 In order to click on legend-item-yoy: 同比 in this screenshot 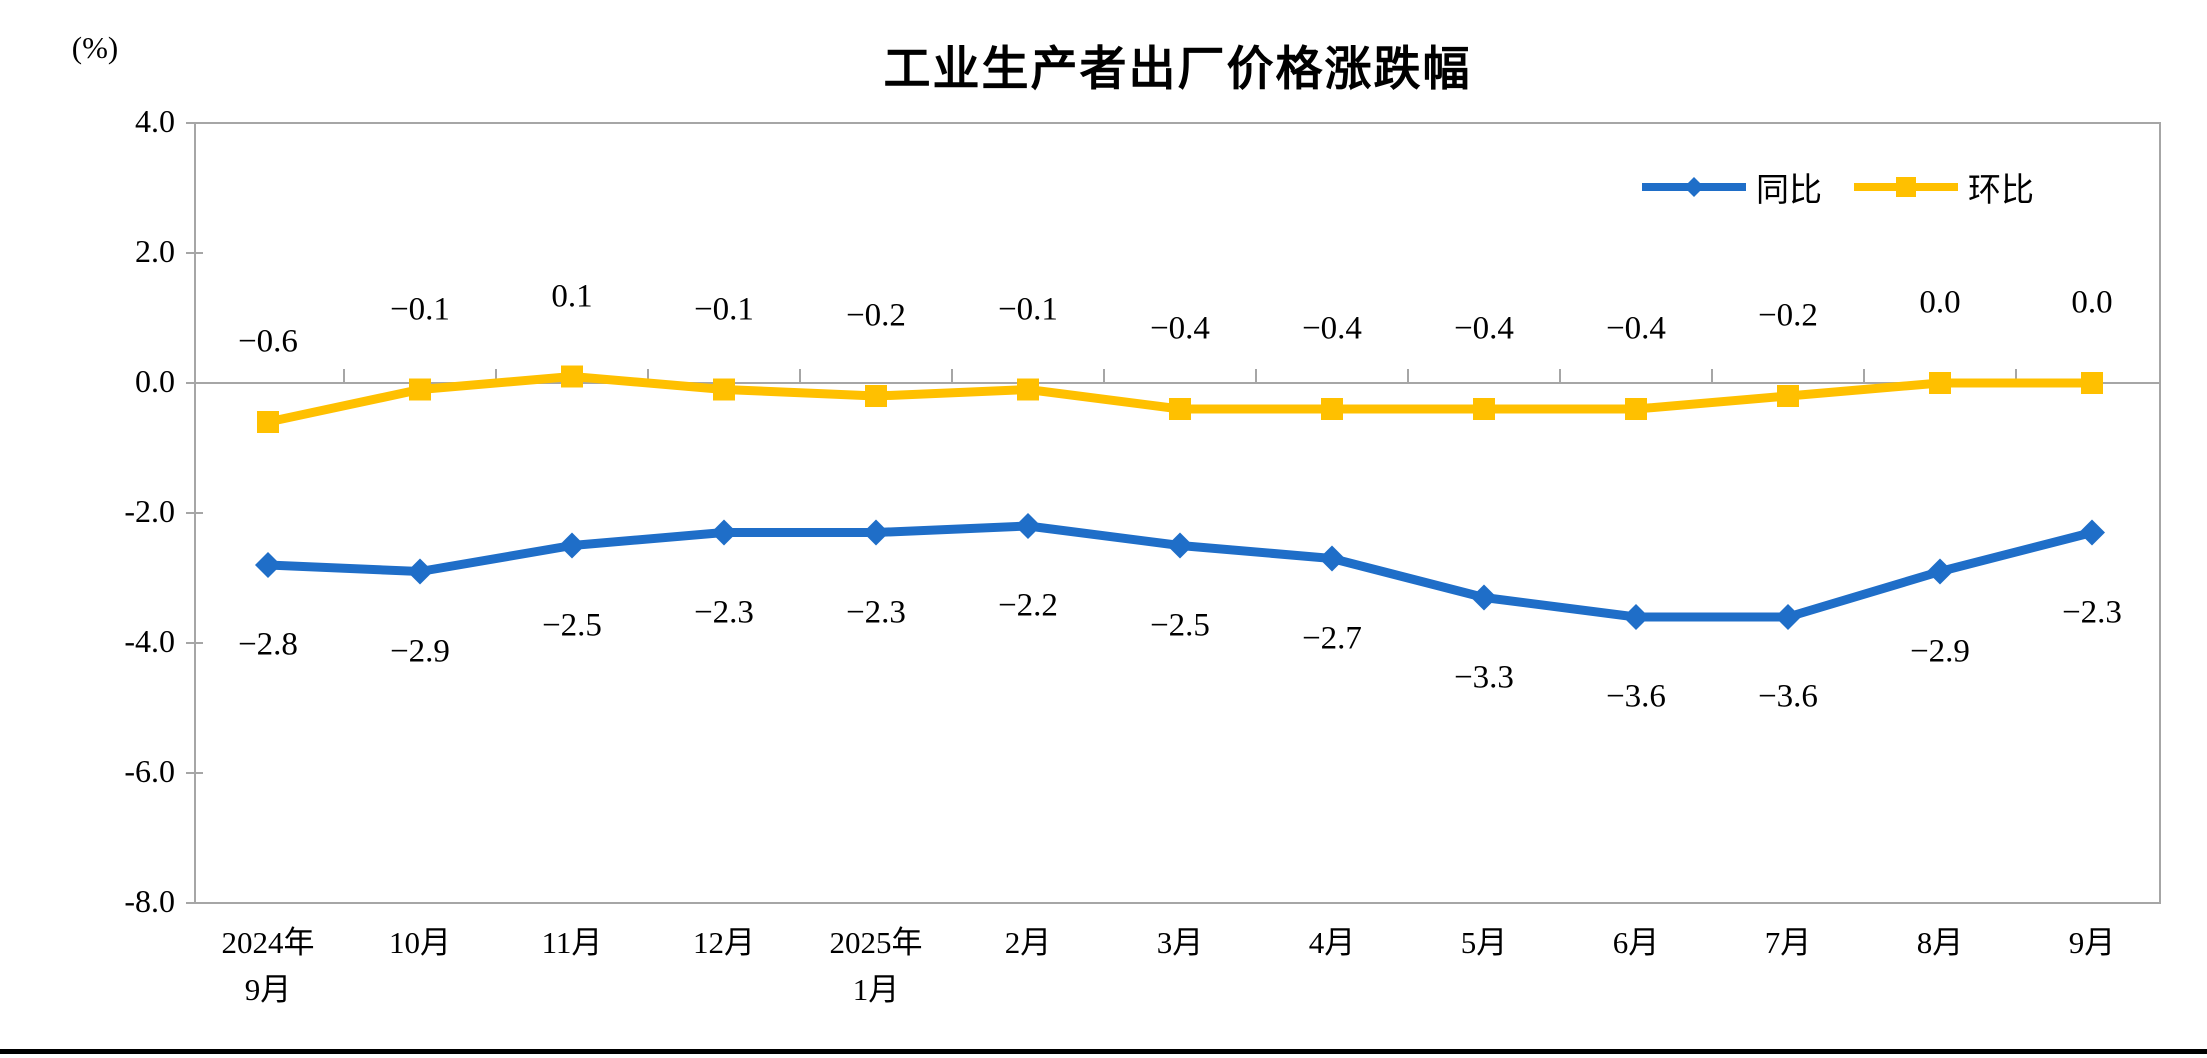, I will do `click(1730, 187)`.